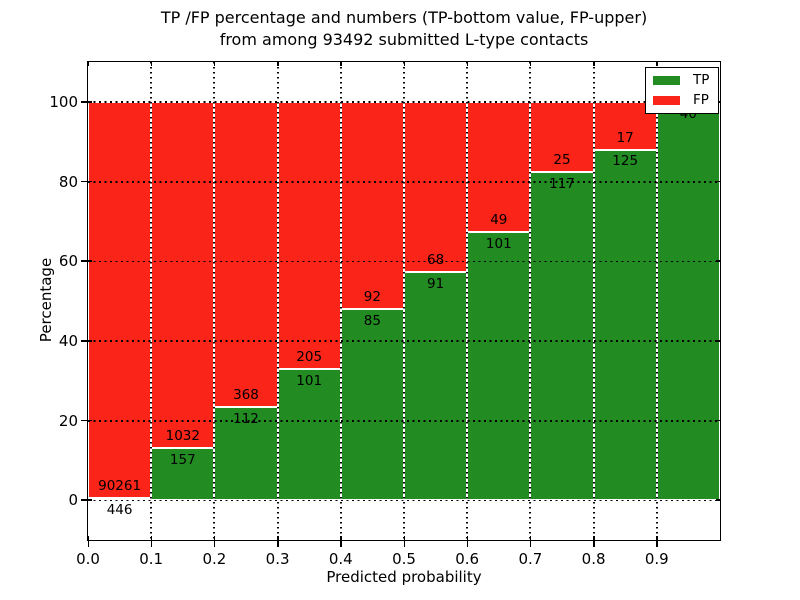 This screenshot has height=600, width=800. Describe the element at coordinates (562, 183) in the screenshot. I see `tp-count-label: 117` at that location.